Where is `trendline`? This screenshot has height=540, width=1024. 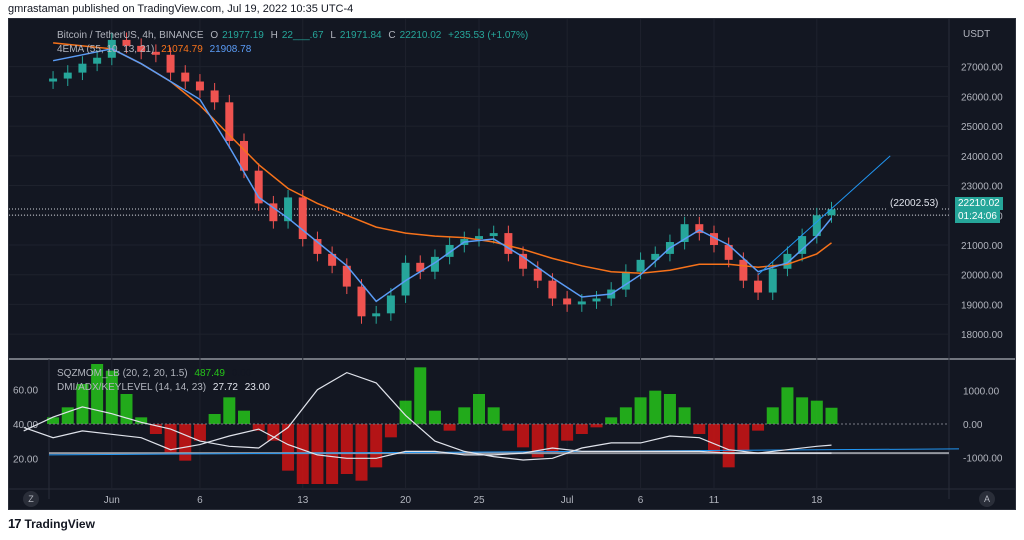
trendline is located at coordinates (824, 215).